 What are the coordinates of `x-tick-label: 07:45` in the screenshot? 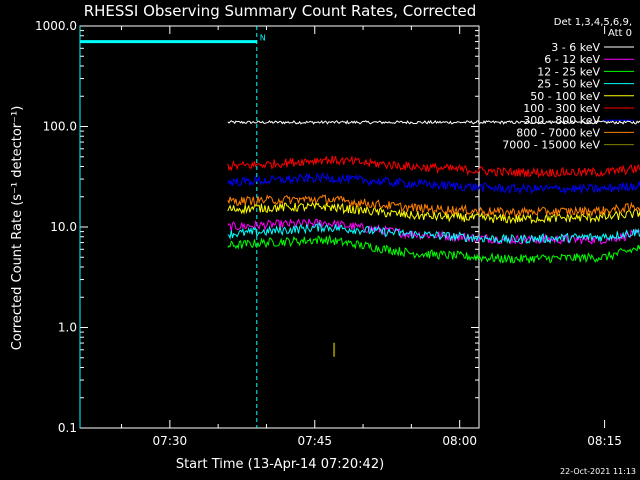 It's located at (314, 441).